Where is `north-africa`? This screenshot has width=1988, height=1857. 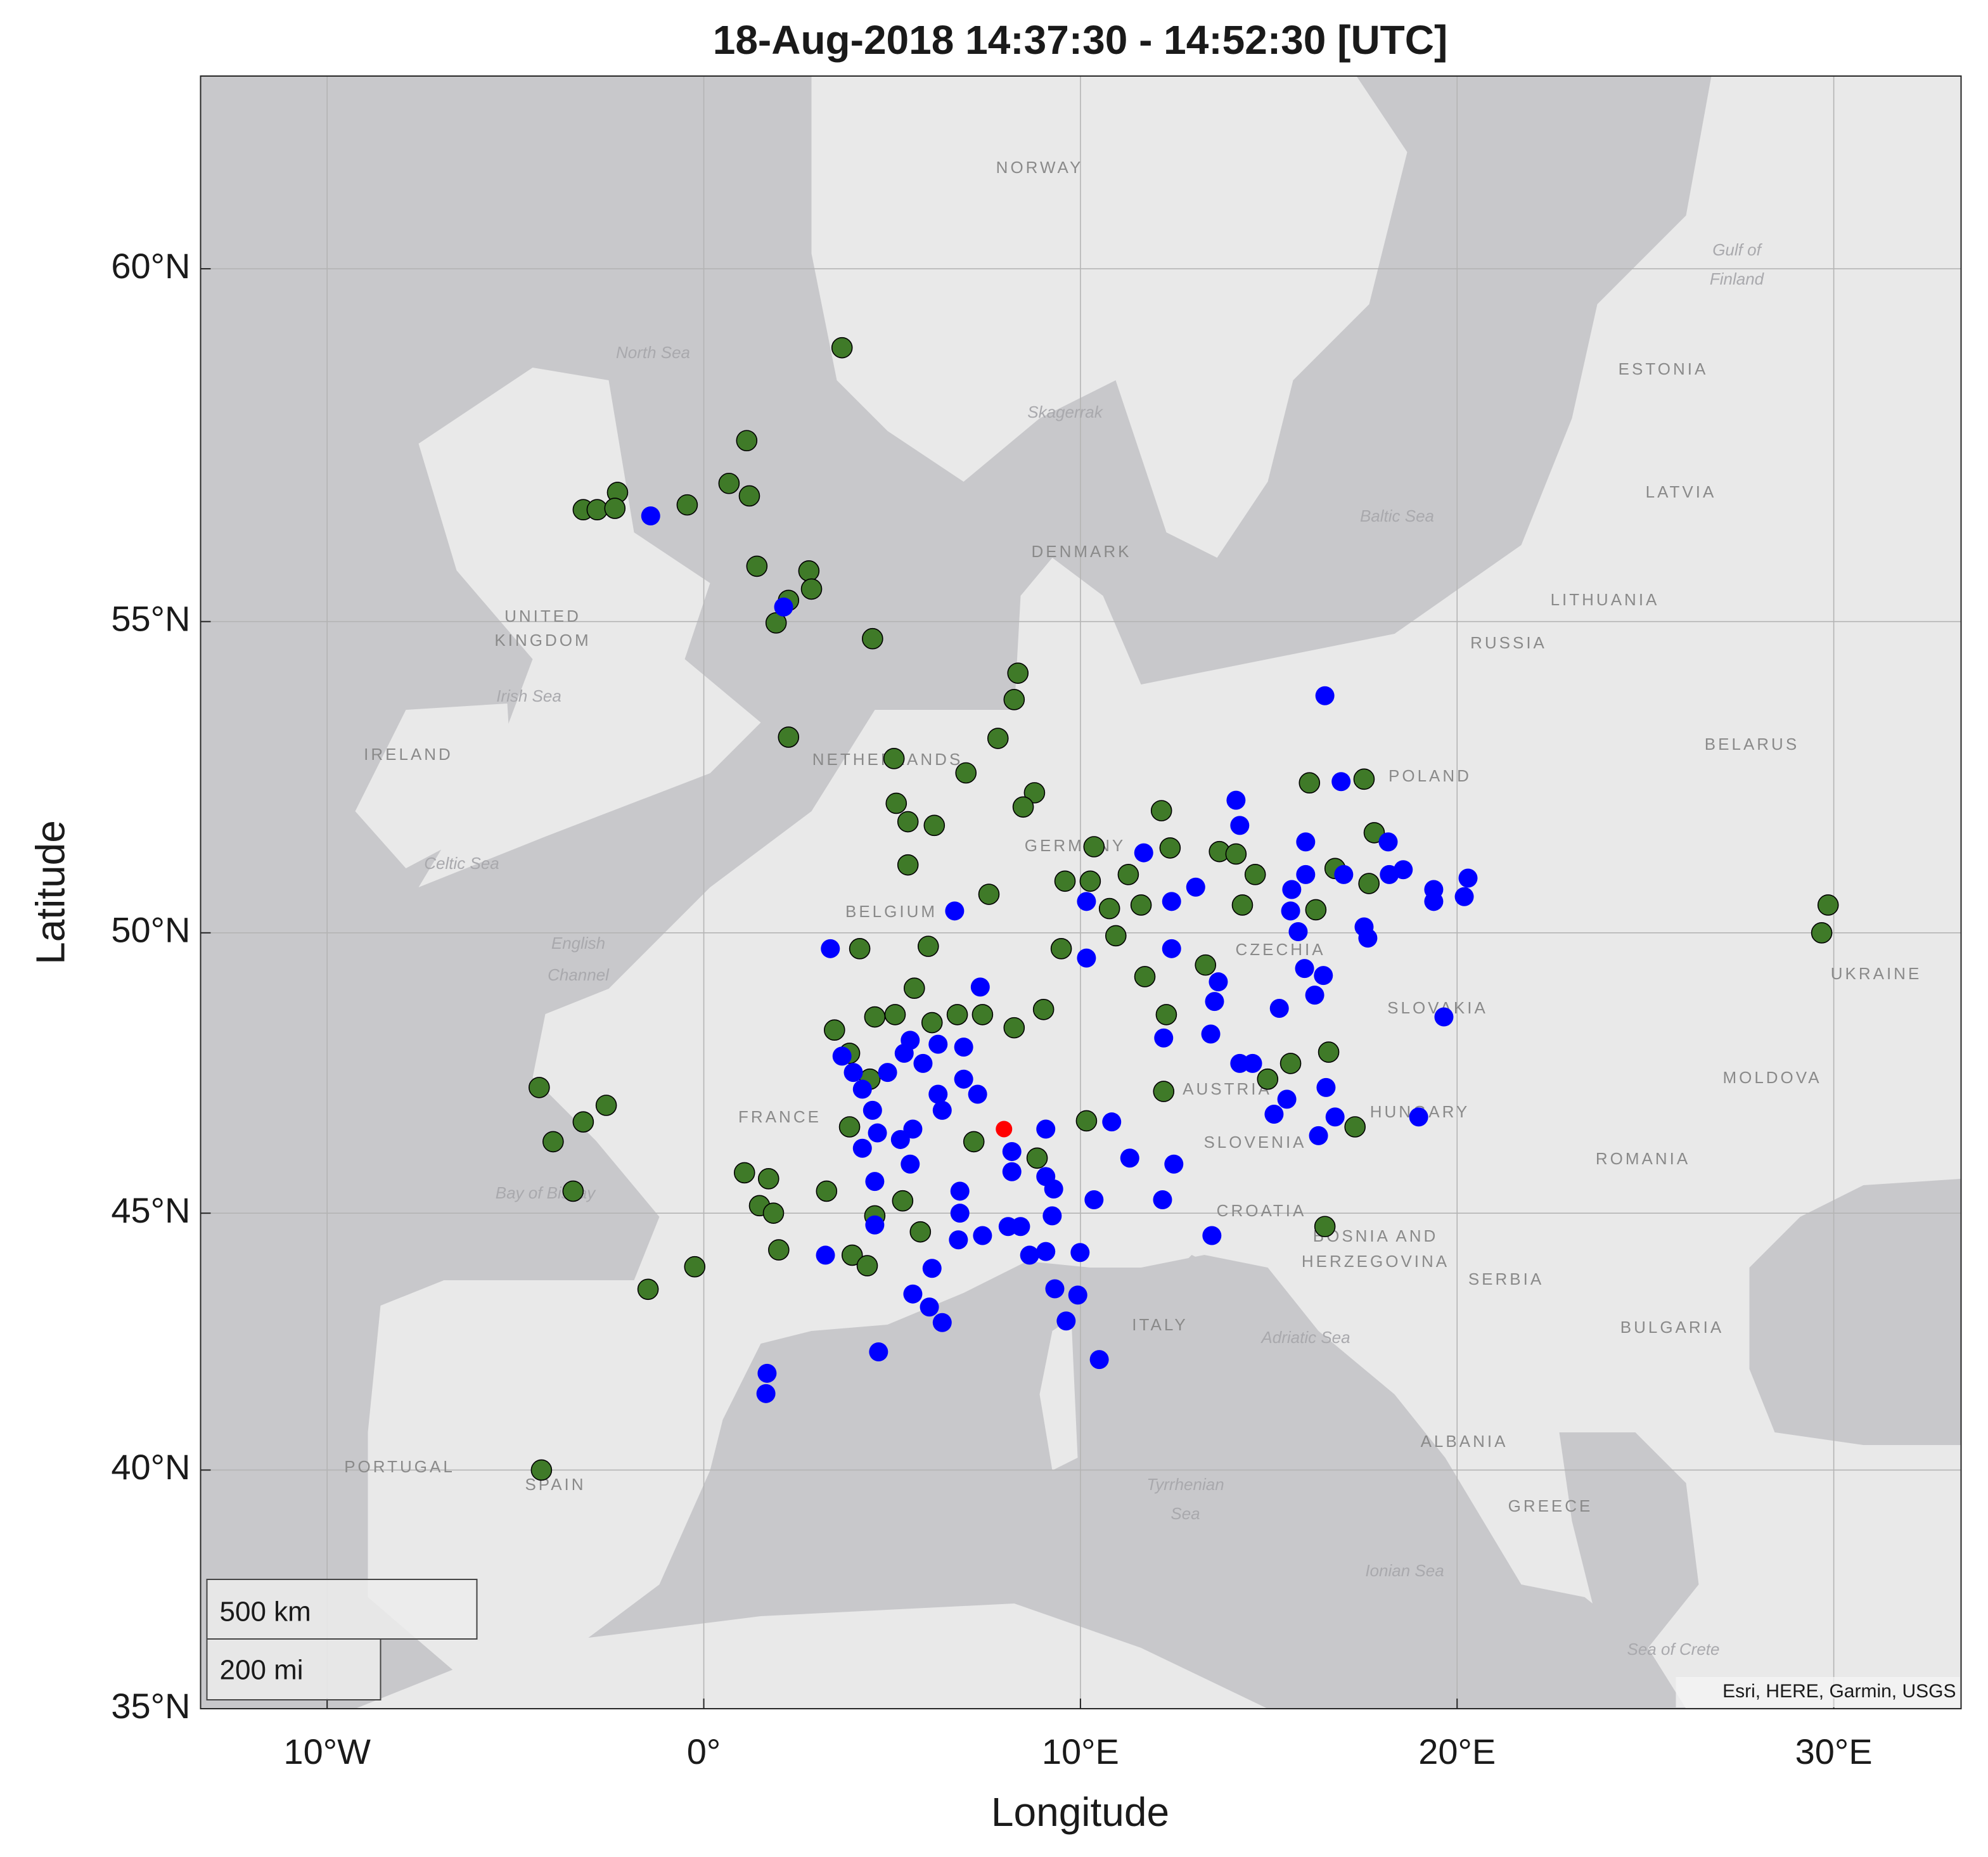
north-africa is located at coordinates (812, 1656).